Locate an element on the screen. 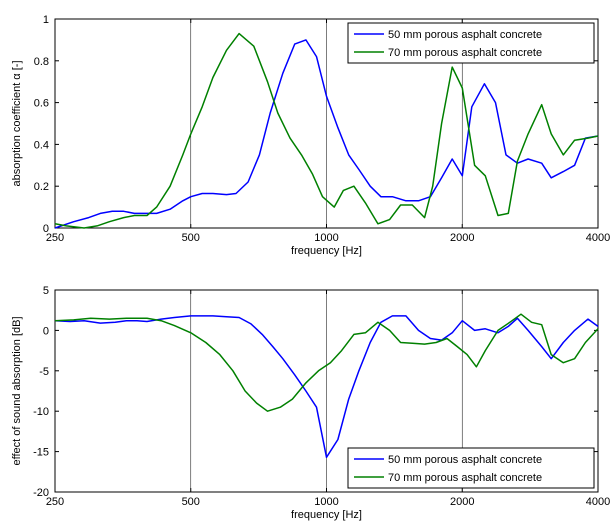  absorption-ytick-label: 0.8 is located at coordinates (41, 62).